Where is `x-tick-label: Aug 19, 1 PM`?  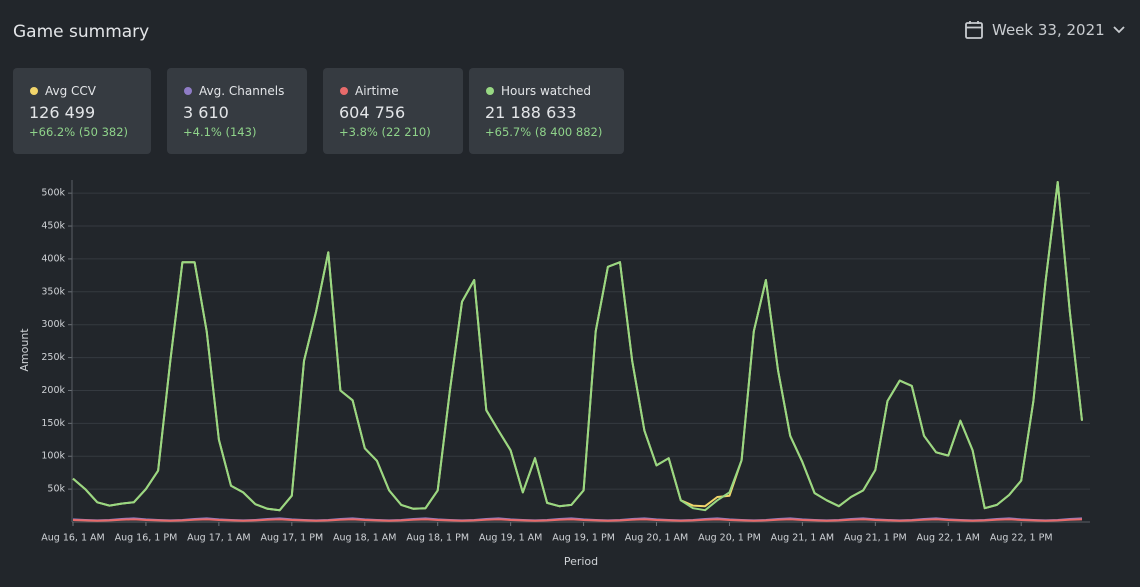
x-tick-label: Aug 19, 1 PM is located at coordinates (583, 538).